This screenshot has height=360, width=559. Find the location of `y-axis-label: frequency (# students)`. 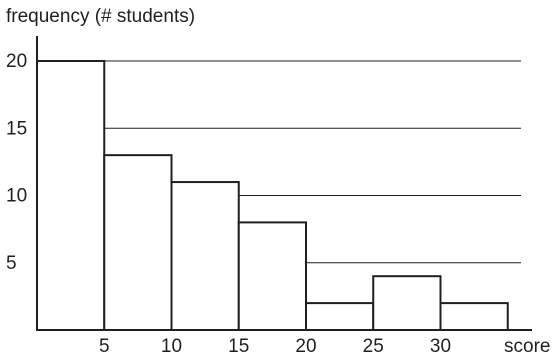

y-axis-label: frequency (# students) is located at coordinates (100, 16).